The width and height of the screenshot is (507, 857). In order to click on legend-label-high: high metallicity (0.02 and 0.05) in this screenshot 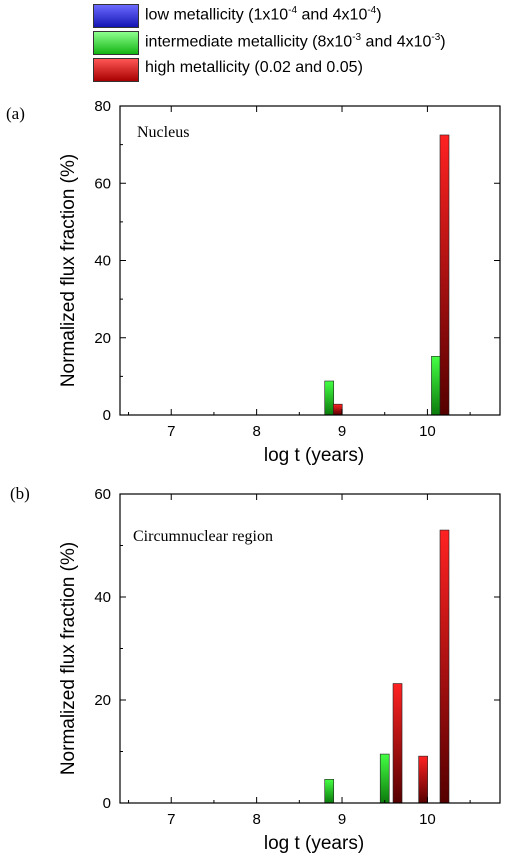, I will do `click(254, 67)`.